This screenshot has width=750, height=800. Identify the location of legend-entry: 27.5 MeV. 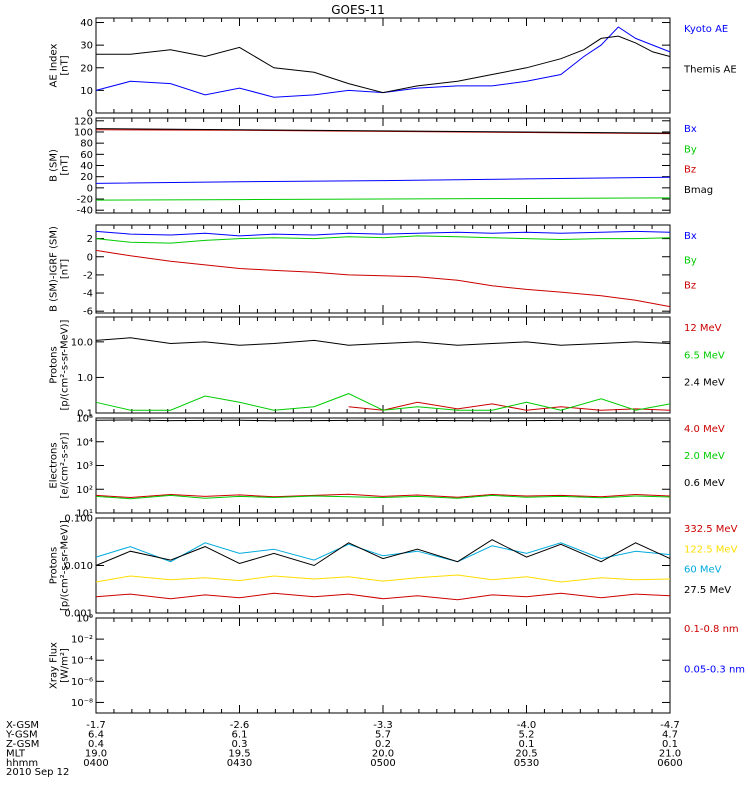
(707, 590).